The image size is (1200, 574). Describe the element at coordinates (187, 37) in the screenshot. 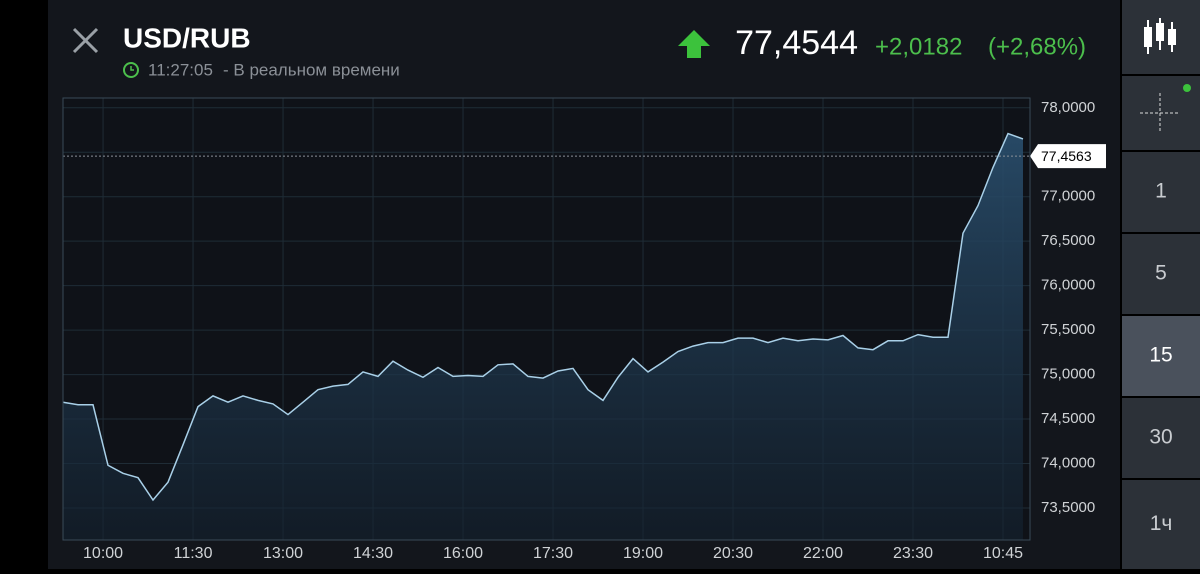

I see `pair-title: USD/RUB` at that location.